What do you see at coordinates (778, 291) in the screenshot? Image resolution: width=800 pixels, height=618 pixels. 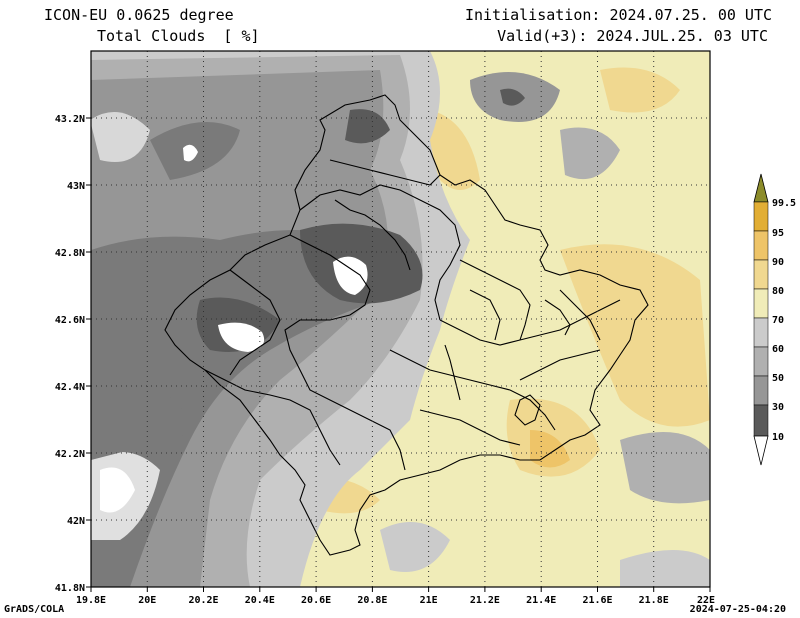 I see `colorbar-label: 80` at bounding box center [778, 291].